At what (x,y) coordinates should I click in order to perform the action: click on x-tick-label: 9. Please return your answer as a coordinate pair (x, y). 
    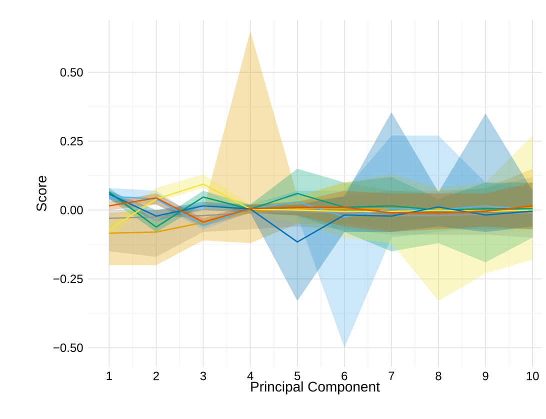
    Looking at the image, I should click on (485, 376).